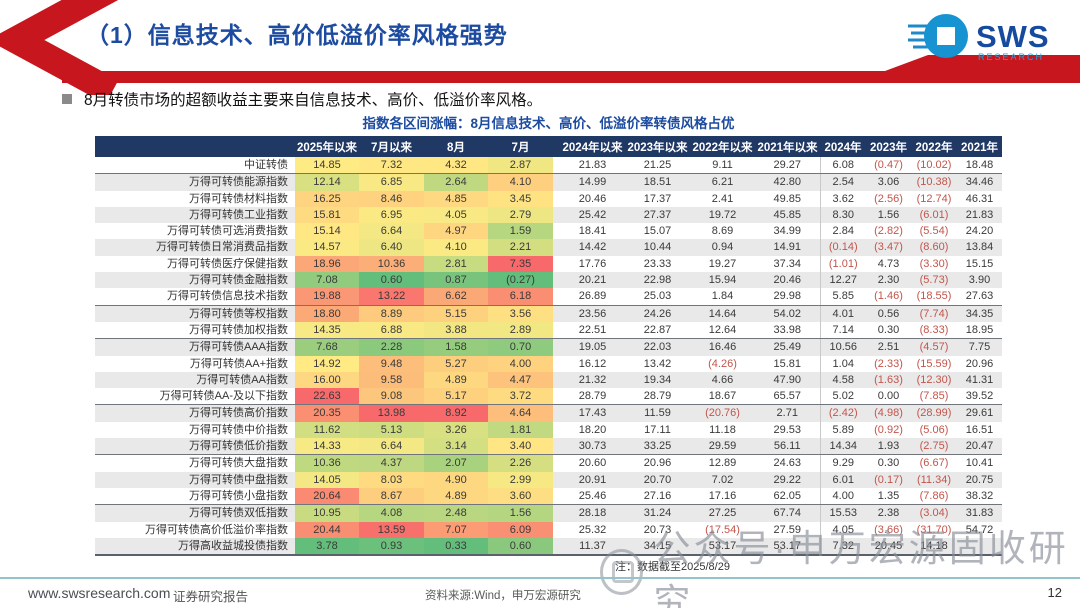 Image resolution: width=1080 pixels, height=608 pixels. I want to click on value-cell: 31.83, so click(979, 513).